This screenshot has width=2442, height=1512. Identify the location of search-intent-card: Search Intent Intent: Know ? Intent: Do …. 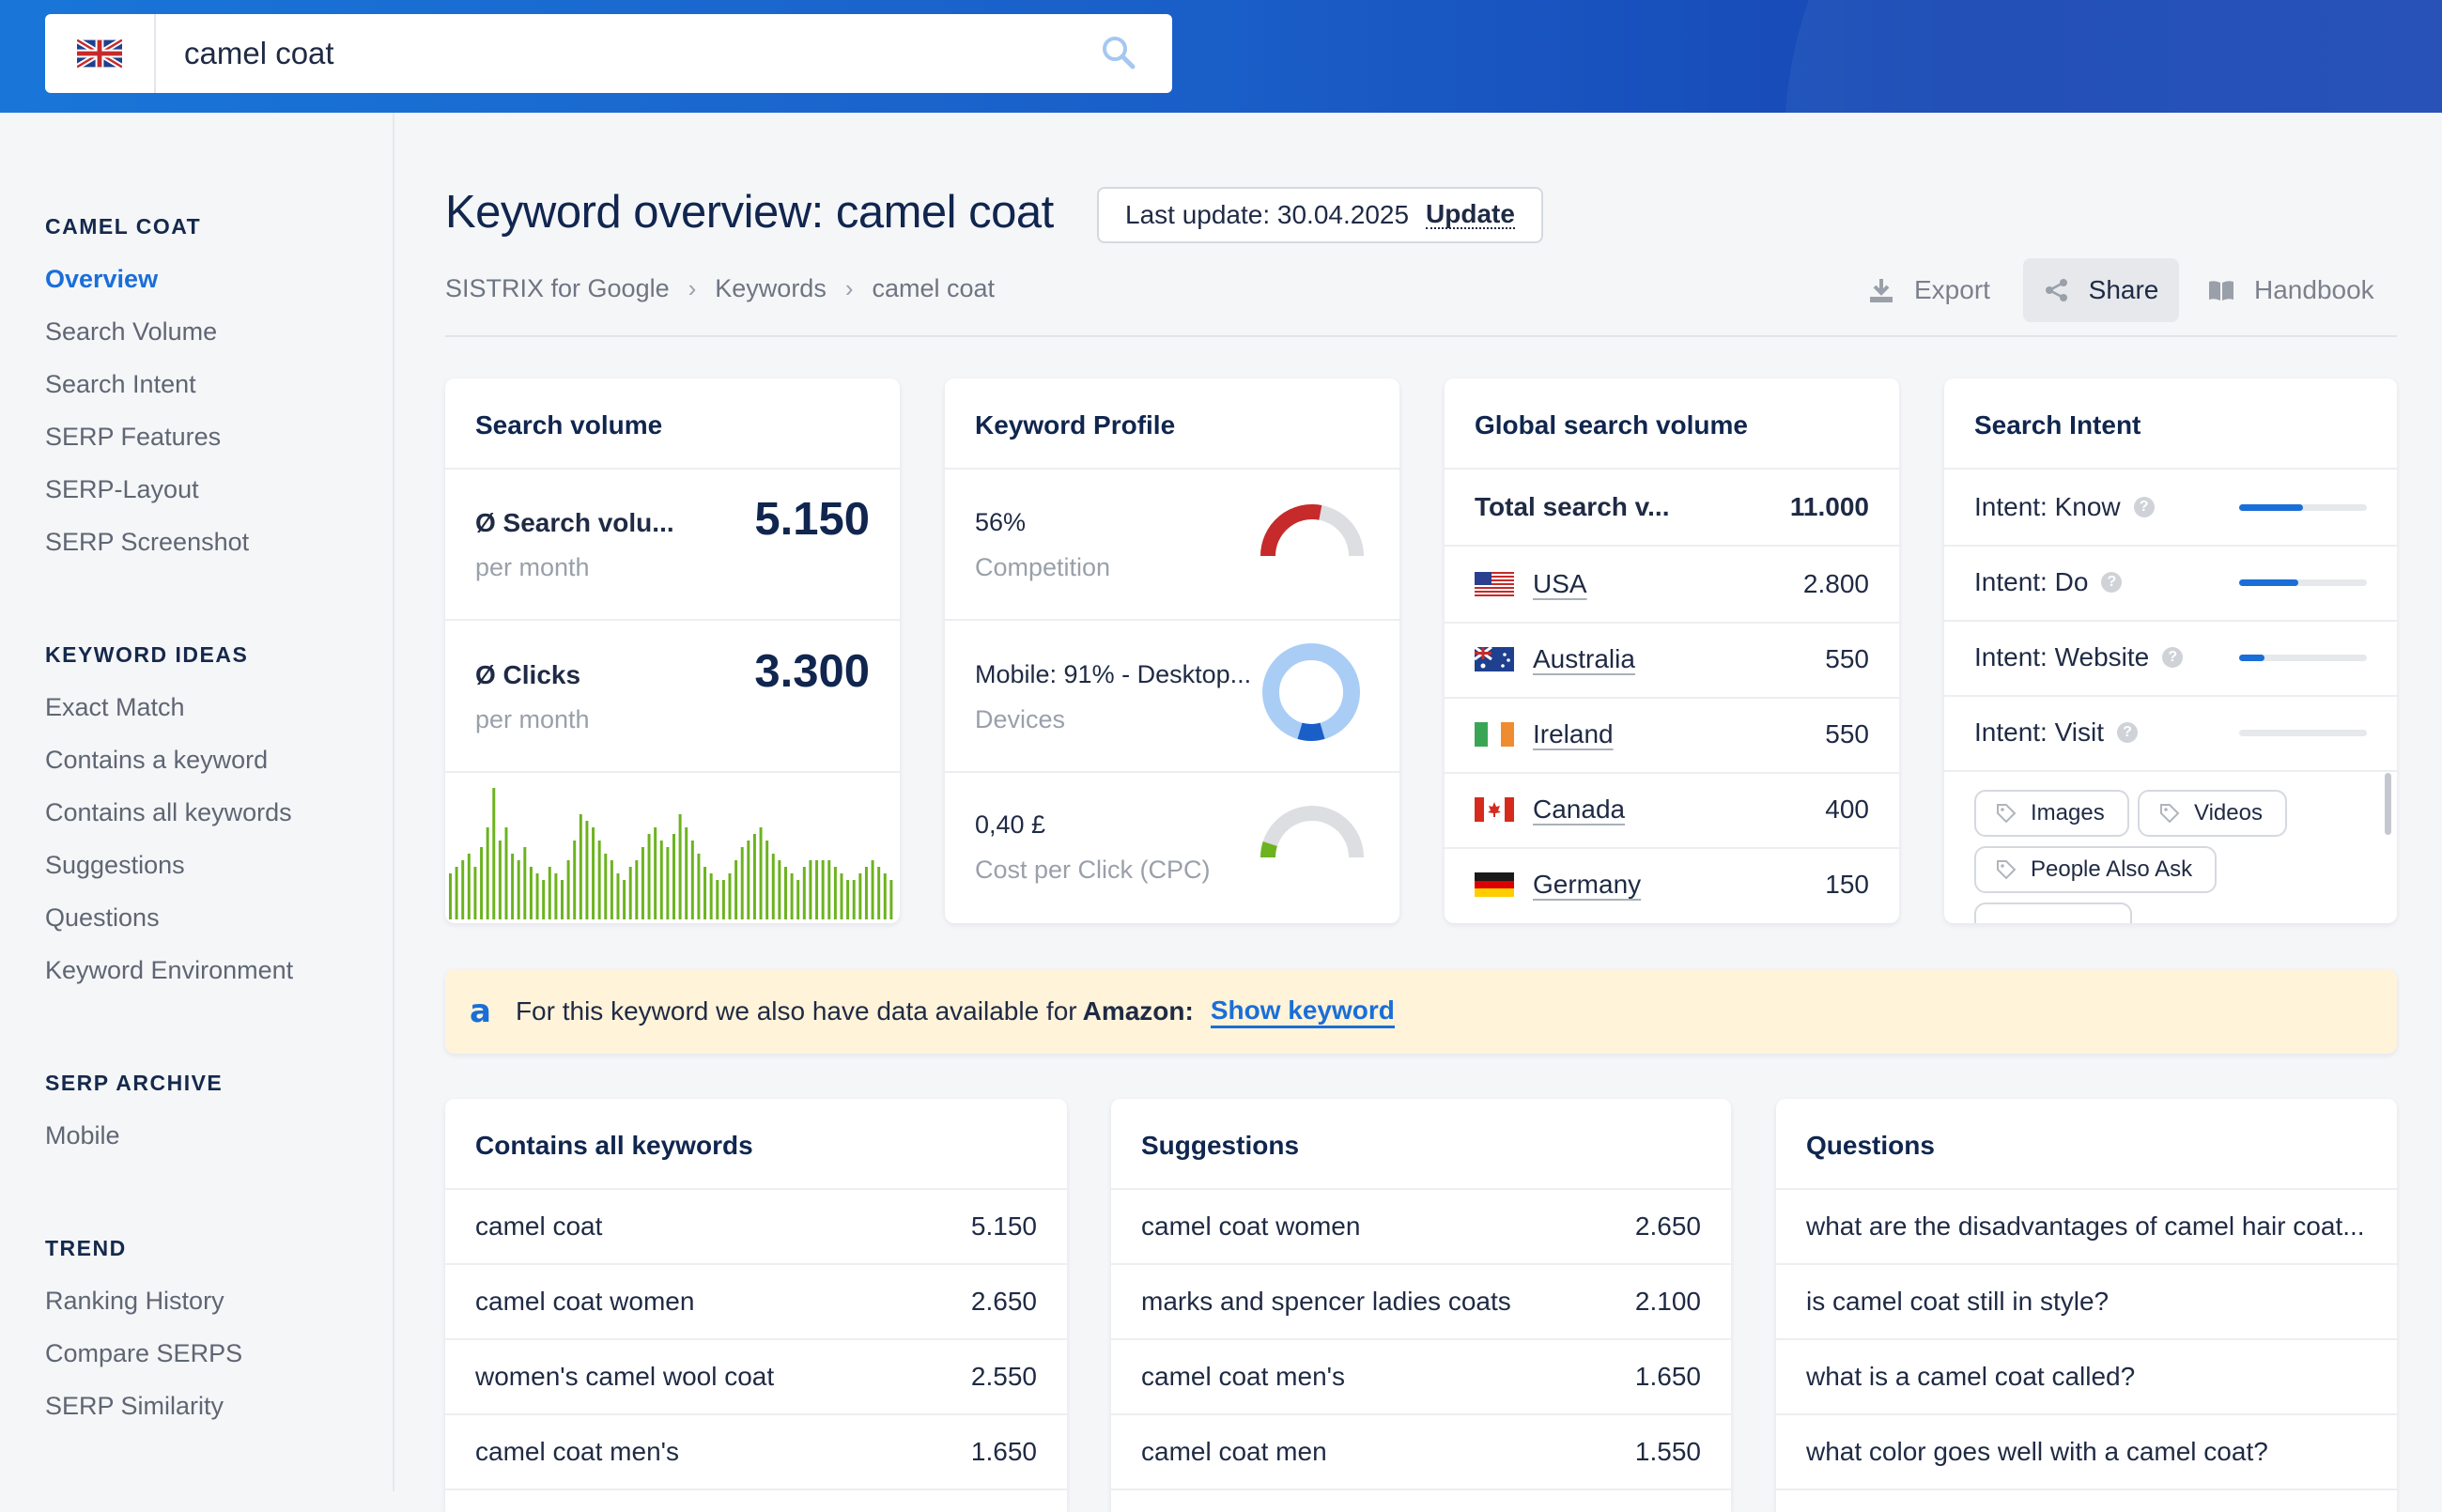
(2170, 650).